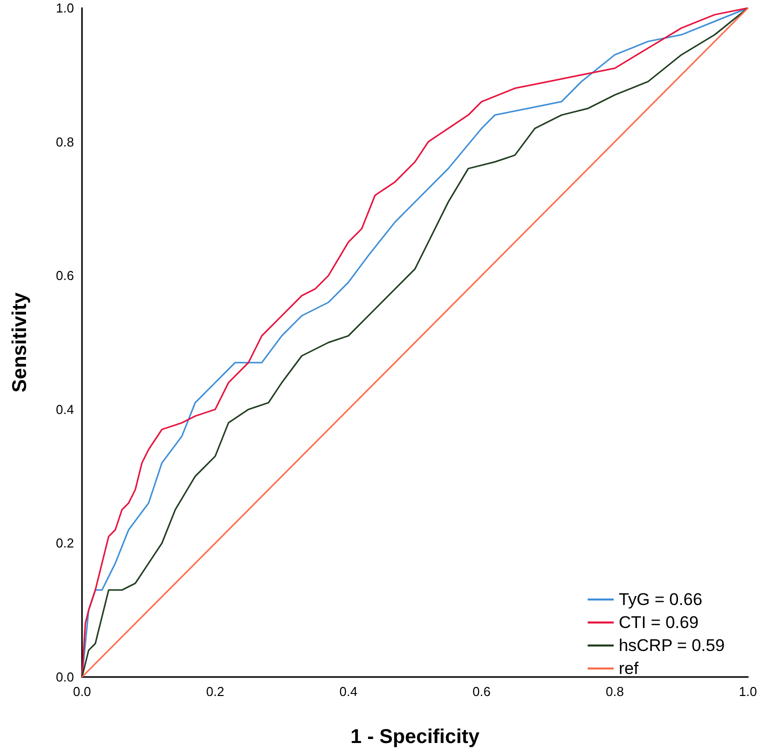 This screenshot has width=760, height=752. I want to click on y-tick-label: 1.0, so click(65, 8).